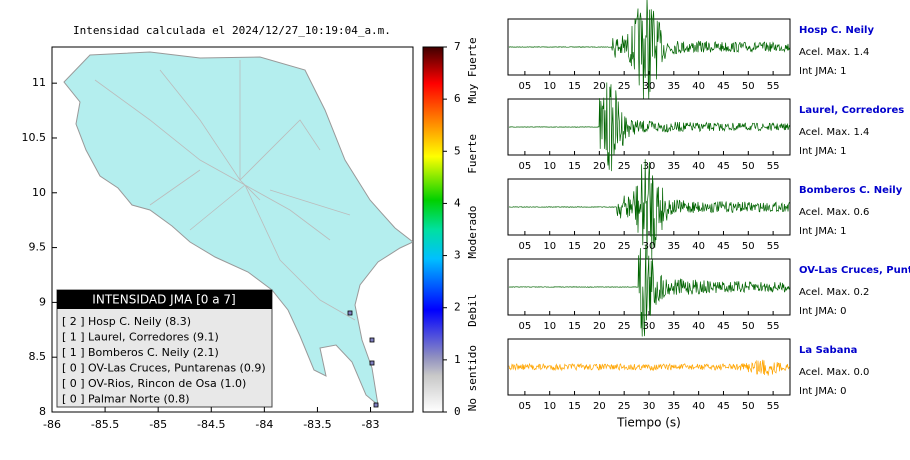 Image resolution: width=910 pixels, height=460 pixels. I want to click on station-int: Int JMA: 1, so click(823, 231).